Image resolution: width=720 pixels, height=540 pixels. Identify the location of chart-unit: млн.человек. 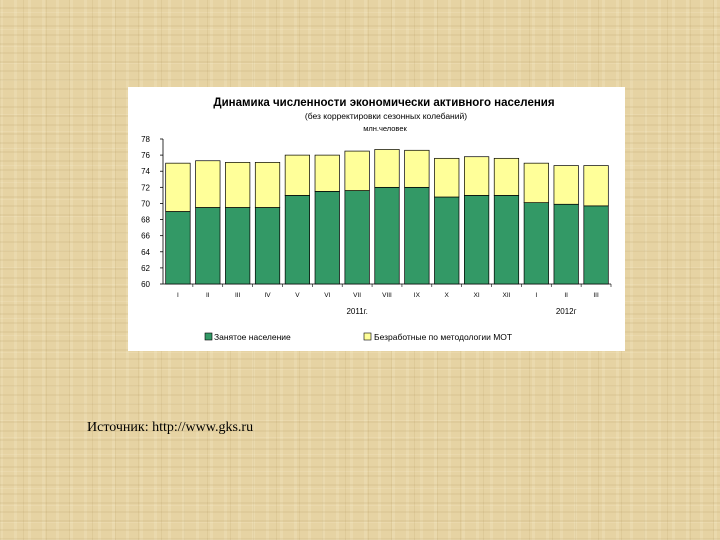
(385, 128).